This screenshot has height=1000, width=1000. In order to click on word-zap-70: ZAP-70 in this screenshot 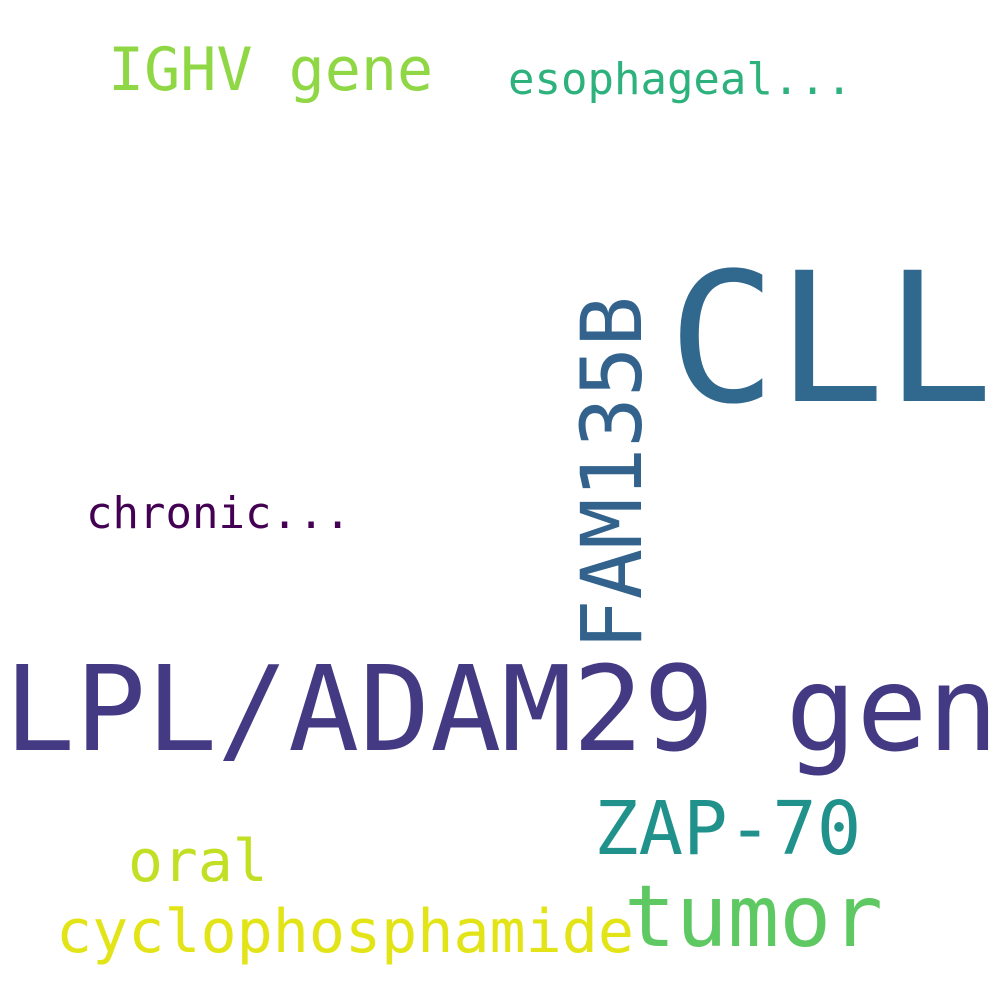, I will do `click(728, 829)`.